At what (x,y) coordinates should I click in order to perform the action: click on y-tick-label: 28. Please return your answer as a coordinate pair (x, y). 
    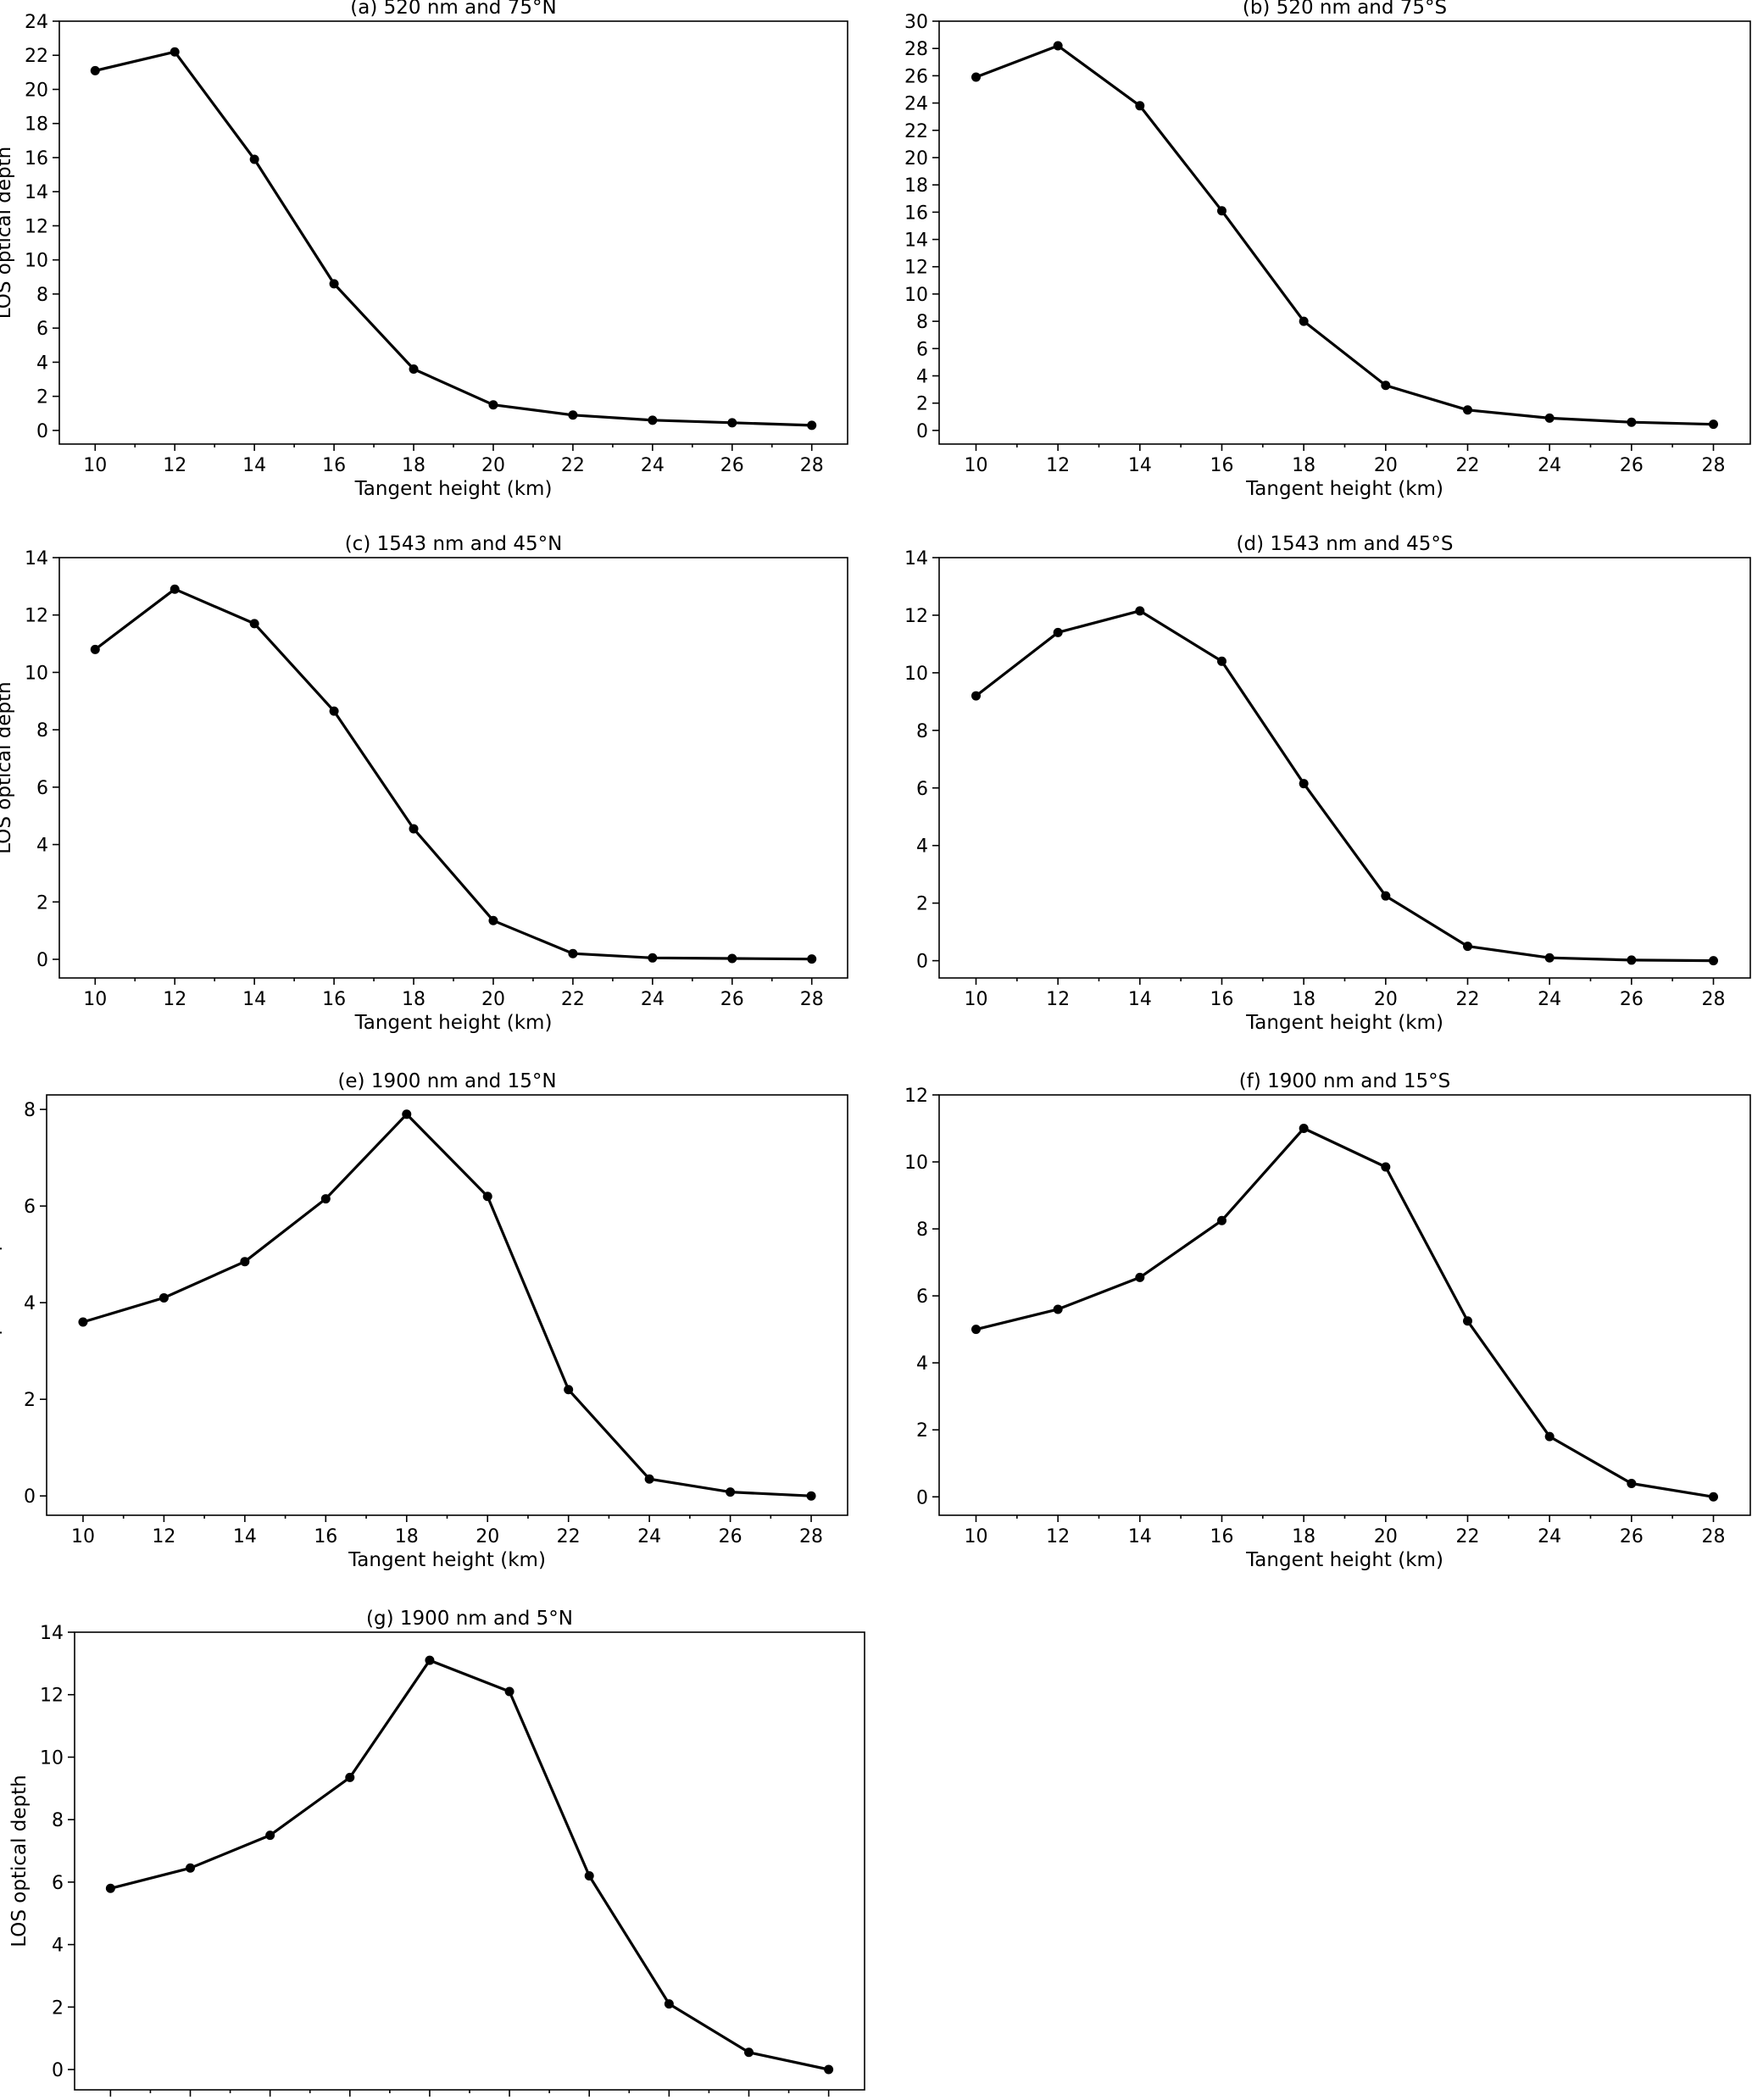
    Looking at the image, I should click on (916, 49).